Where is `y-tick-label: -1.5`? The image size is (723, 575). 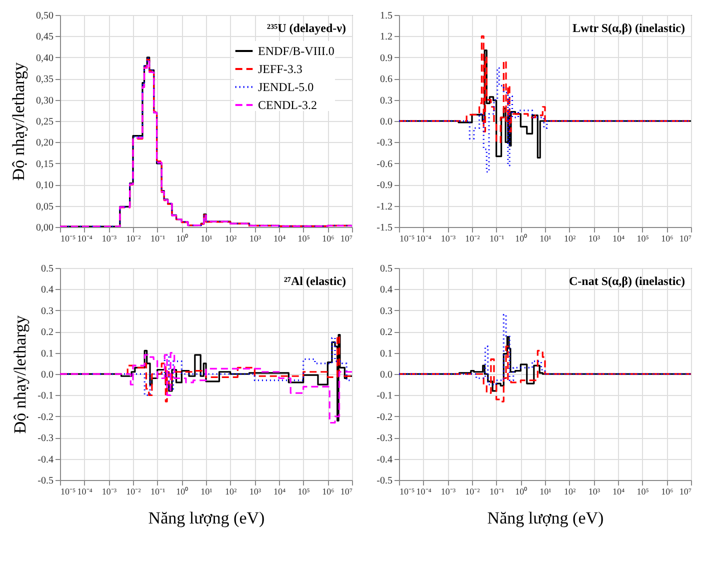 y-tick-label: -1.5 is located at coordinates (384, 228).